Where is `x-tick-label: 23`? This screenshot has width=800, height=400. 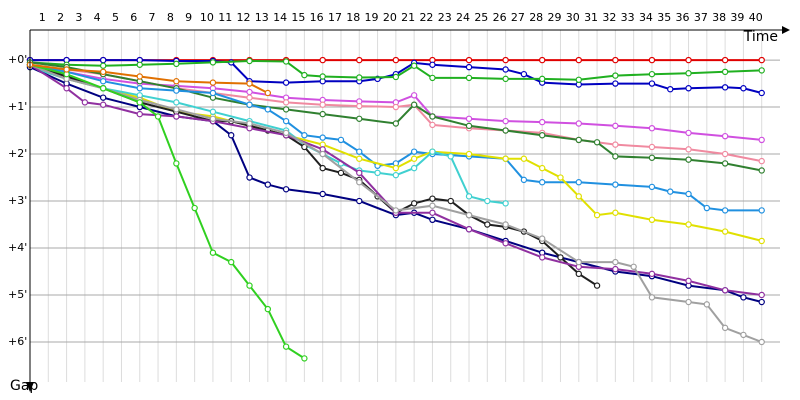 x-tick-label: 23 is located at coordinates (445, 17).